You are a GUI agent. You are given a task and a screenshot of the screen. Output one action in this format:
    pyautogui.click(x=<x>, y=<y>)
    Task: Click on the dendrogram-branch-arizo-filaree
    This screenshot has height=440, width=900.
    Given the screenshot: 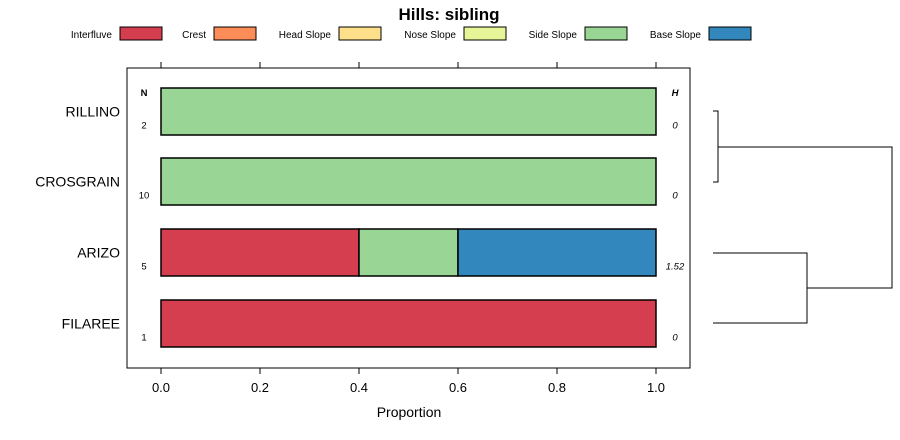 What is the action you would take?
    pyautogui.click(x=760, y=288)
    